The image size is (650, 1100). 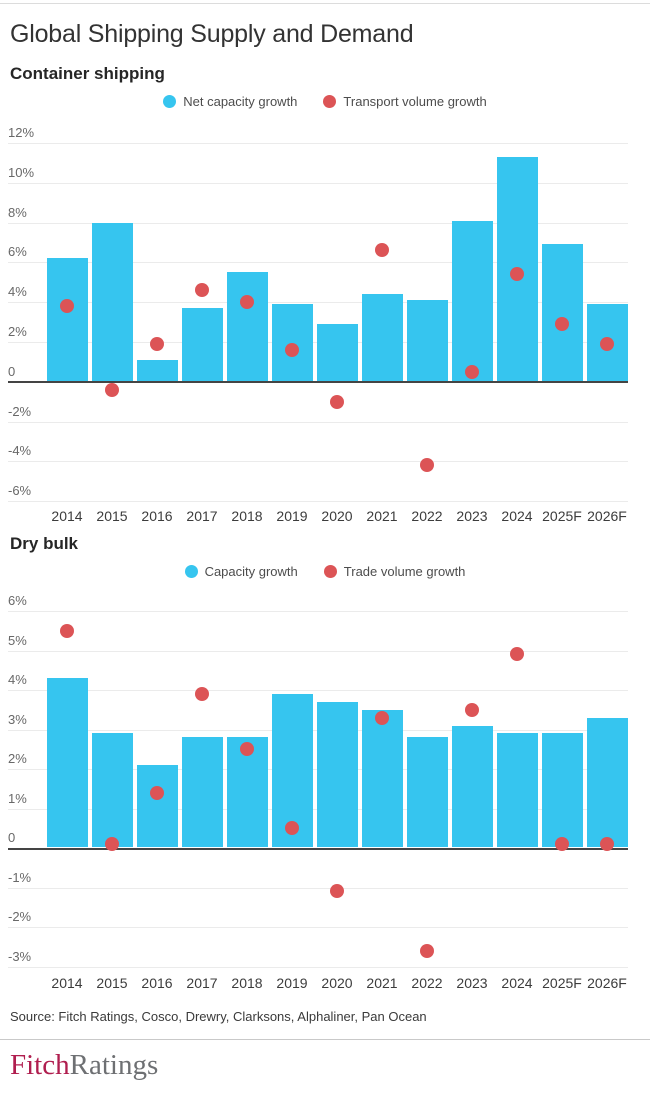 What do you see at coordinates (472, 709) in the screenshot?
I see `dot-2023` at bounding box center [472, 709].